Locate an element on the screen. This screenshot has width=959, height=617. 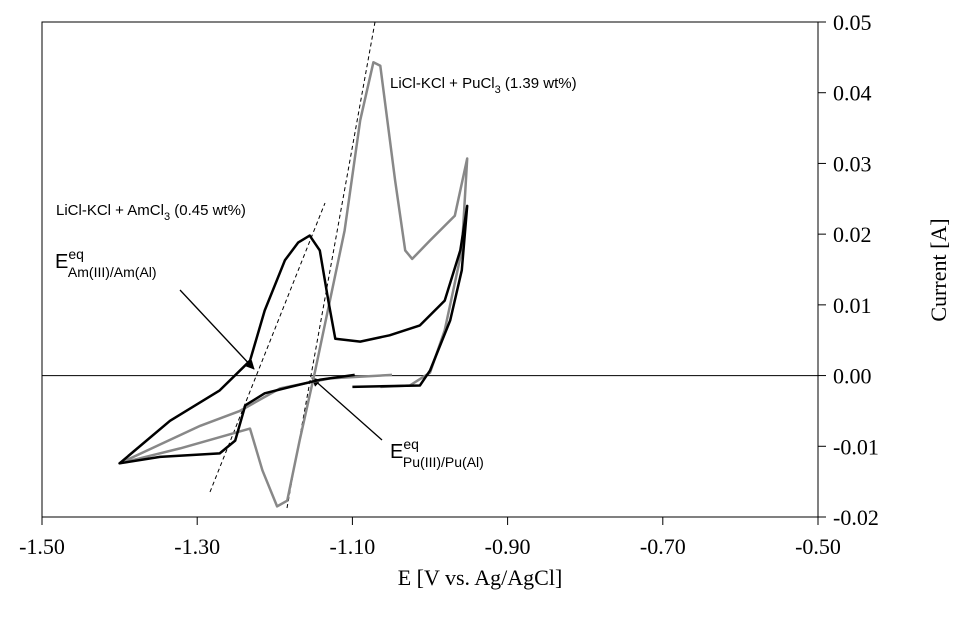
y-tick-label: 0.04 is located at coordinates (852, 93).